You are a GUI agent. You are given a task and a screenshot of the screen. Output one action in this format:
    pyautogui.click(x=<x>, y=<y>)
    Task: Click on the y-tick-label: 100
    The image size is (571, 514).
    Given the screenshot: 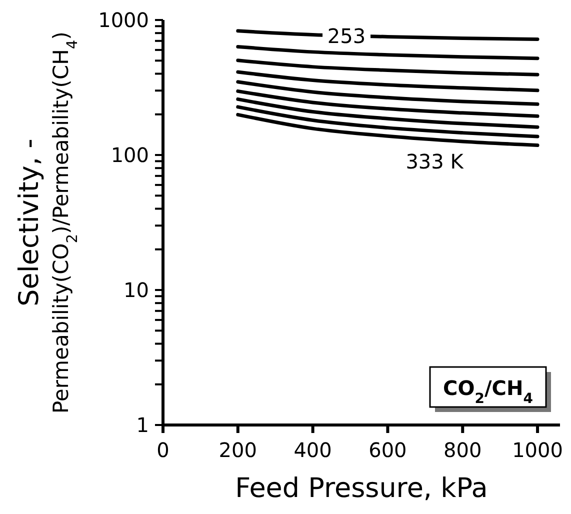 What is the action you would take?
    pyautogui.click(x=129, y=155)
    